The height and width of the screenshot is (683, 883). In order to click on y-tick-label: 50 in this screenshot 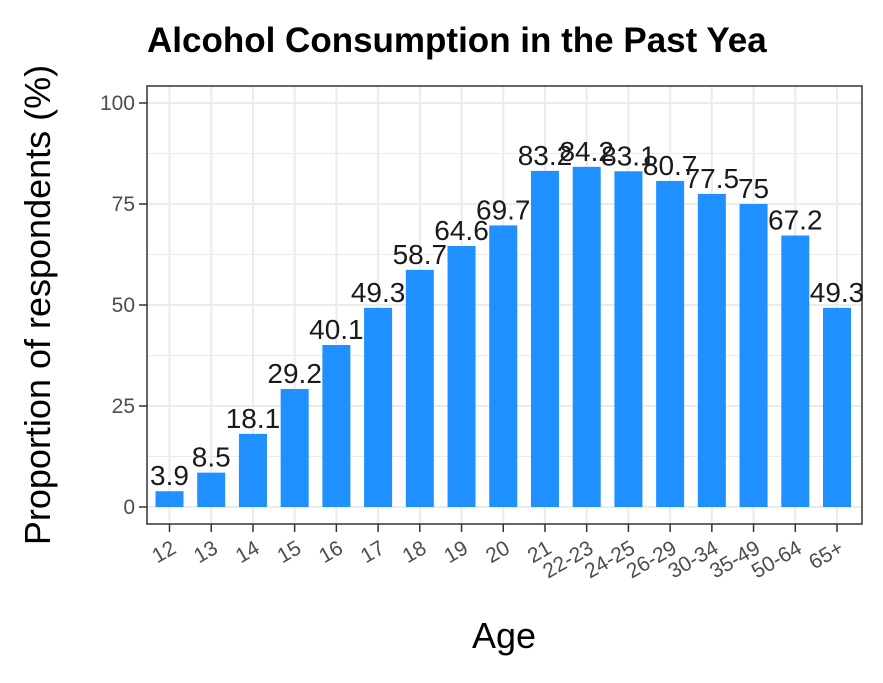, I will do `click(123, 305)`.